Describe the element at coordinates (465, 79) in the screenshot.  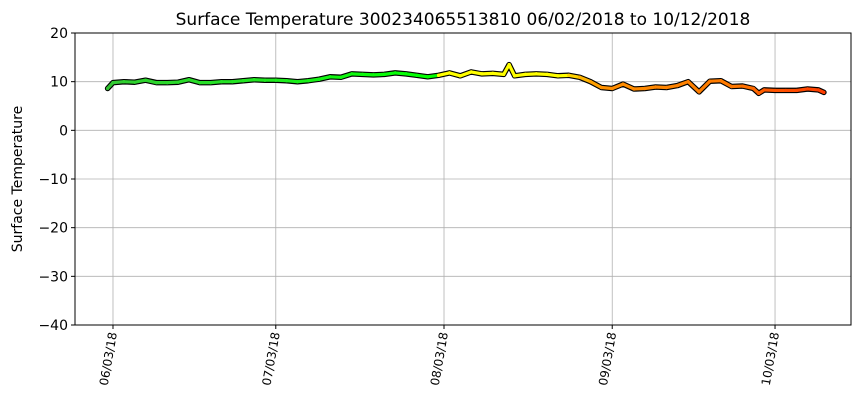
I see `data-series` at that location.